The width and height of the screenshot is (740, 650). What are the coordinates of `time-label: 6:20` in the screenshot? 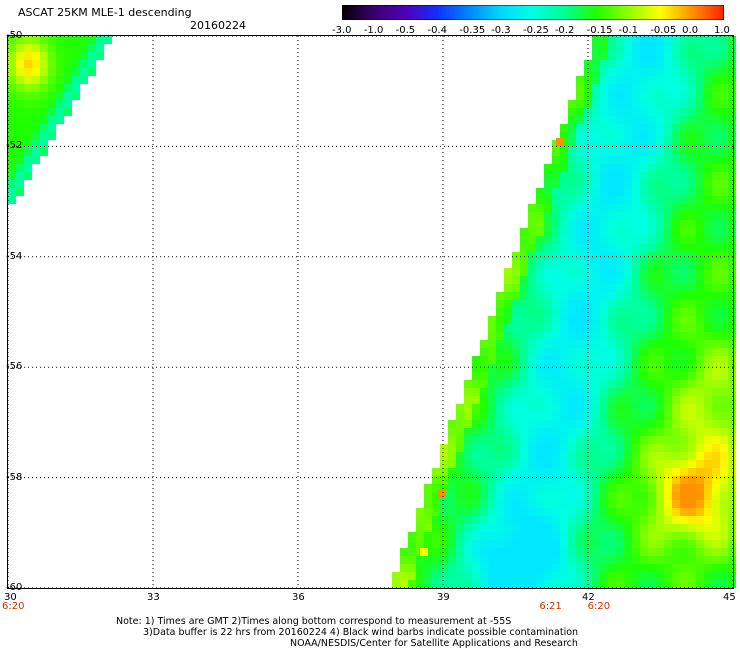 It's located at (599, 606).